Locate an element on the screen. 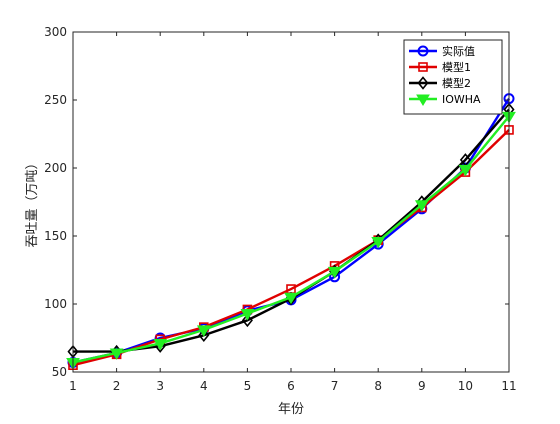 This screenshot has height=424, width=560. x-tick-label: 2 is located at coordinates (117, 386).